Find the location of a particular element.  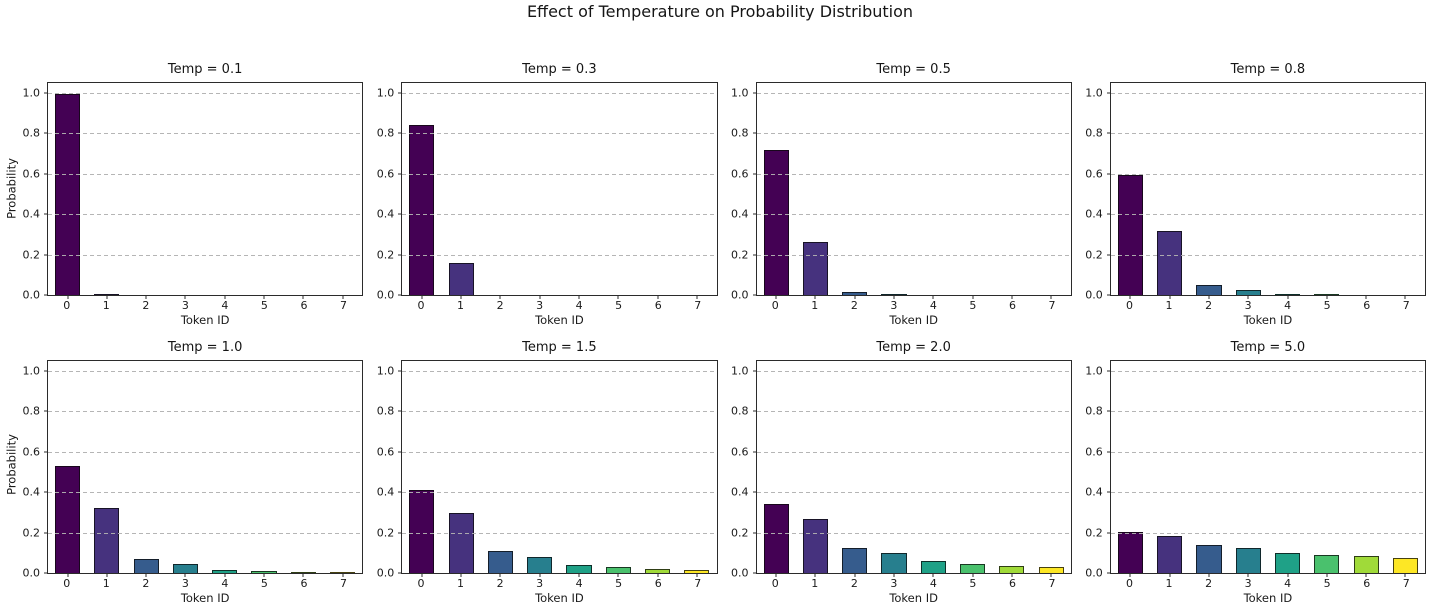

subplot-title: Temp = 0.1 is located at coordinates (205, 69).